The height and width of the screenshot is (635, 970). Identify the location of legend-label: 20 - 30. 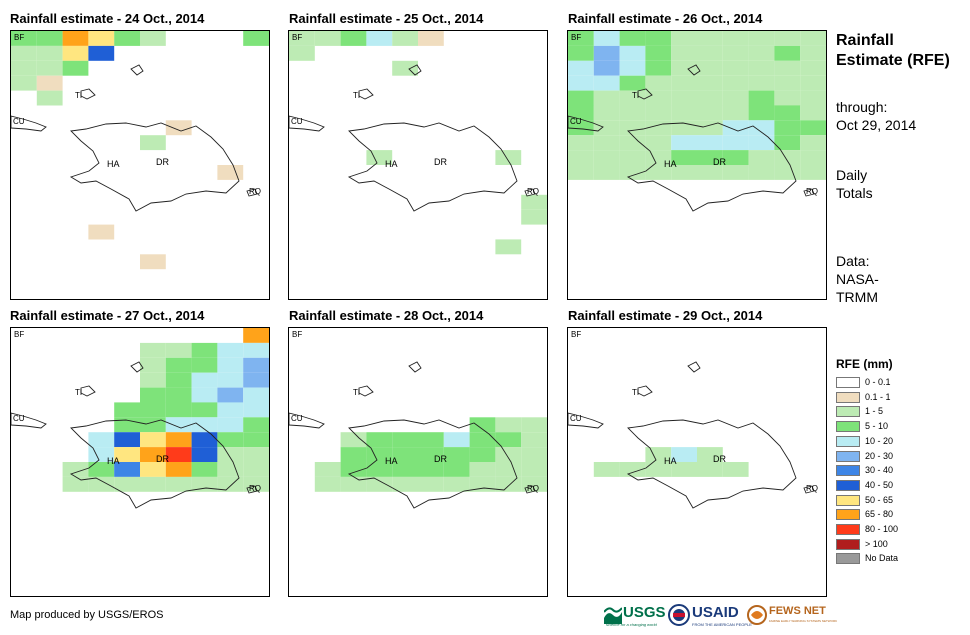
(879, 455).